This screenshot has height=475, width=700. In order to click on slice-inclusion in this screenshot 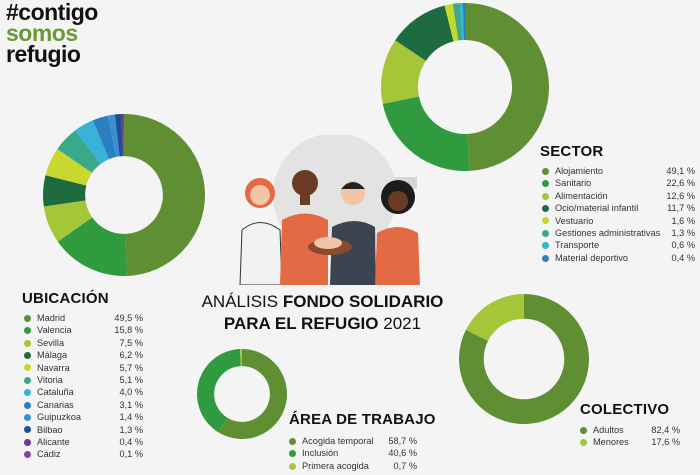, I will do `click(219, 391)`.